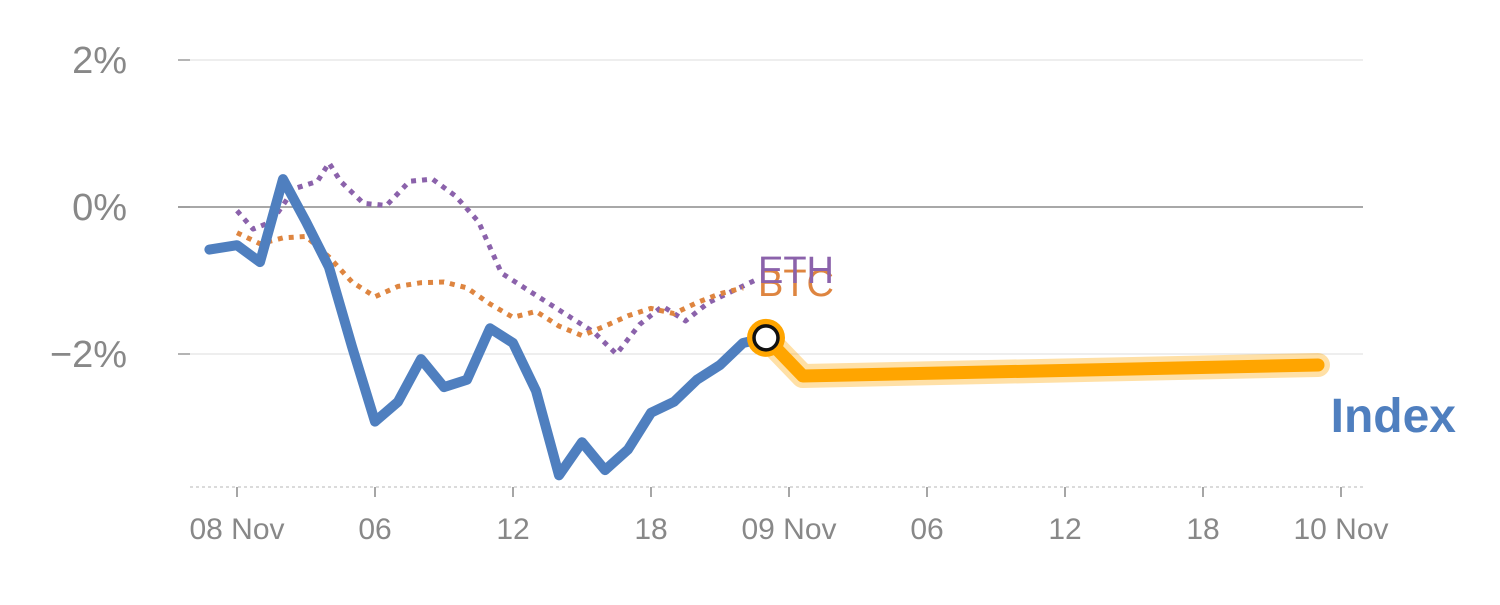  I want to click on index-series-label: Index, so click(1394, 416).